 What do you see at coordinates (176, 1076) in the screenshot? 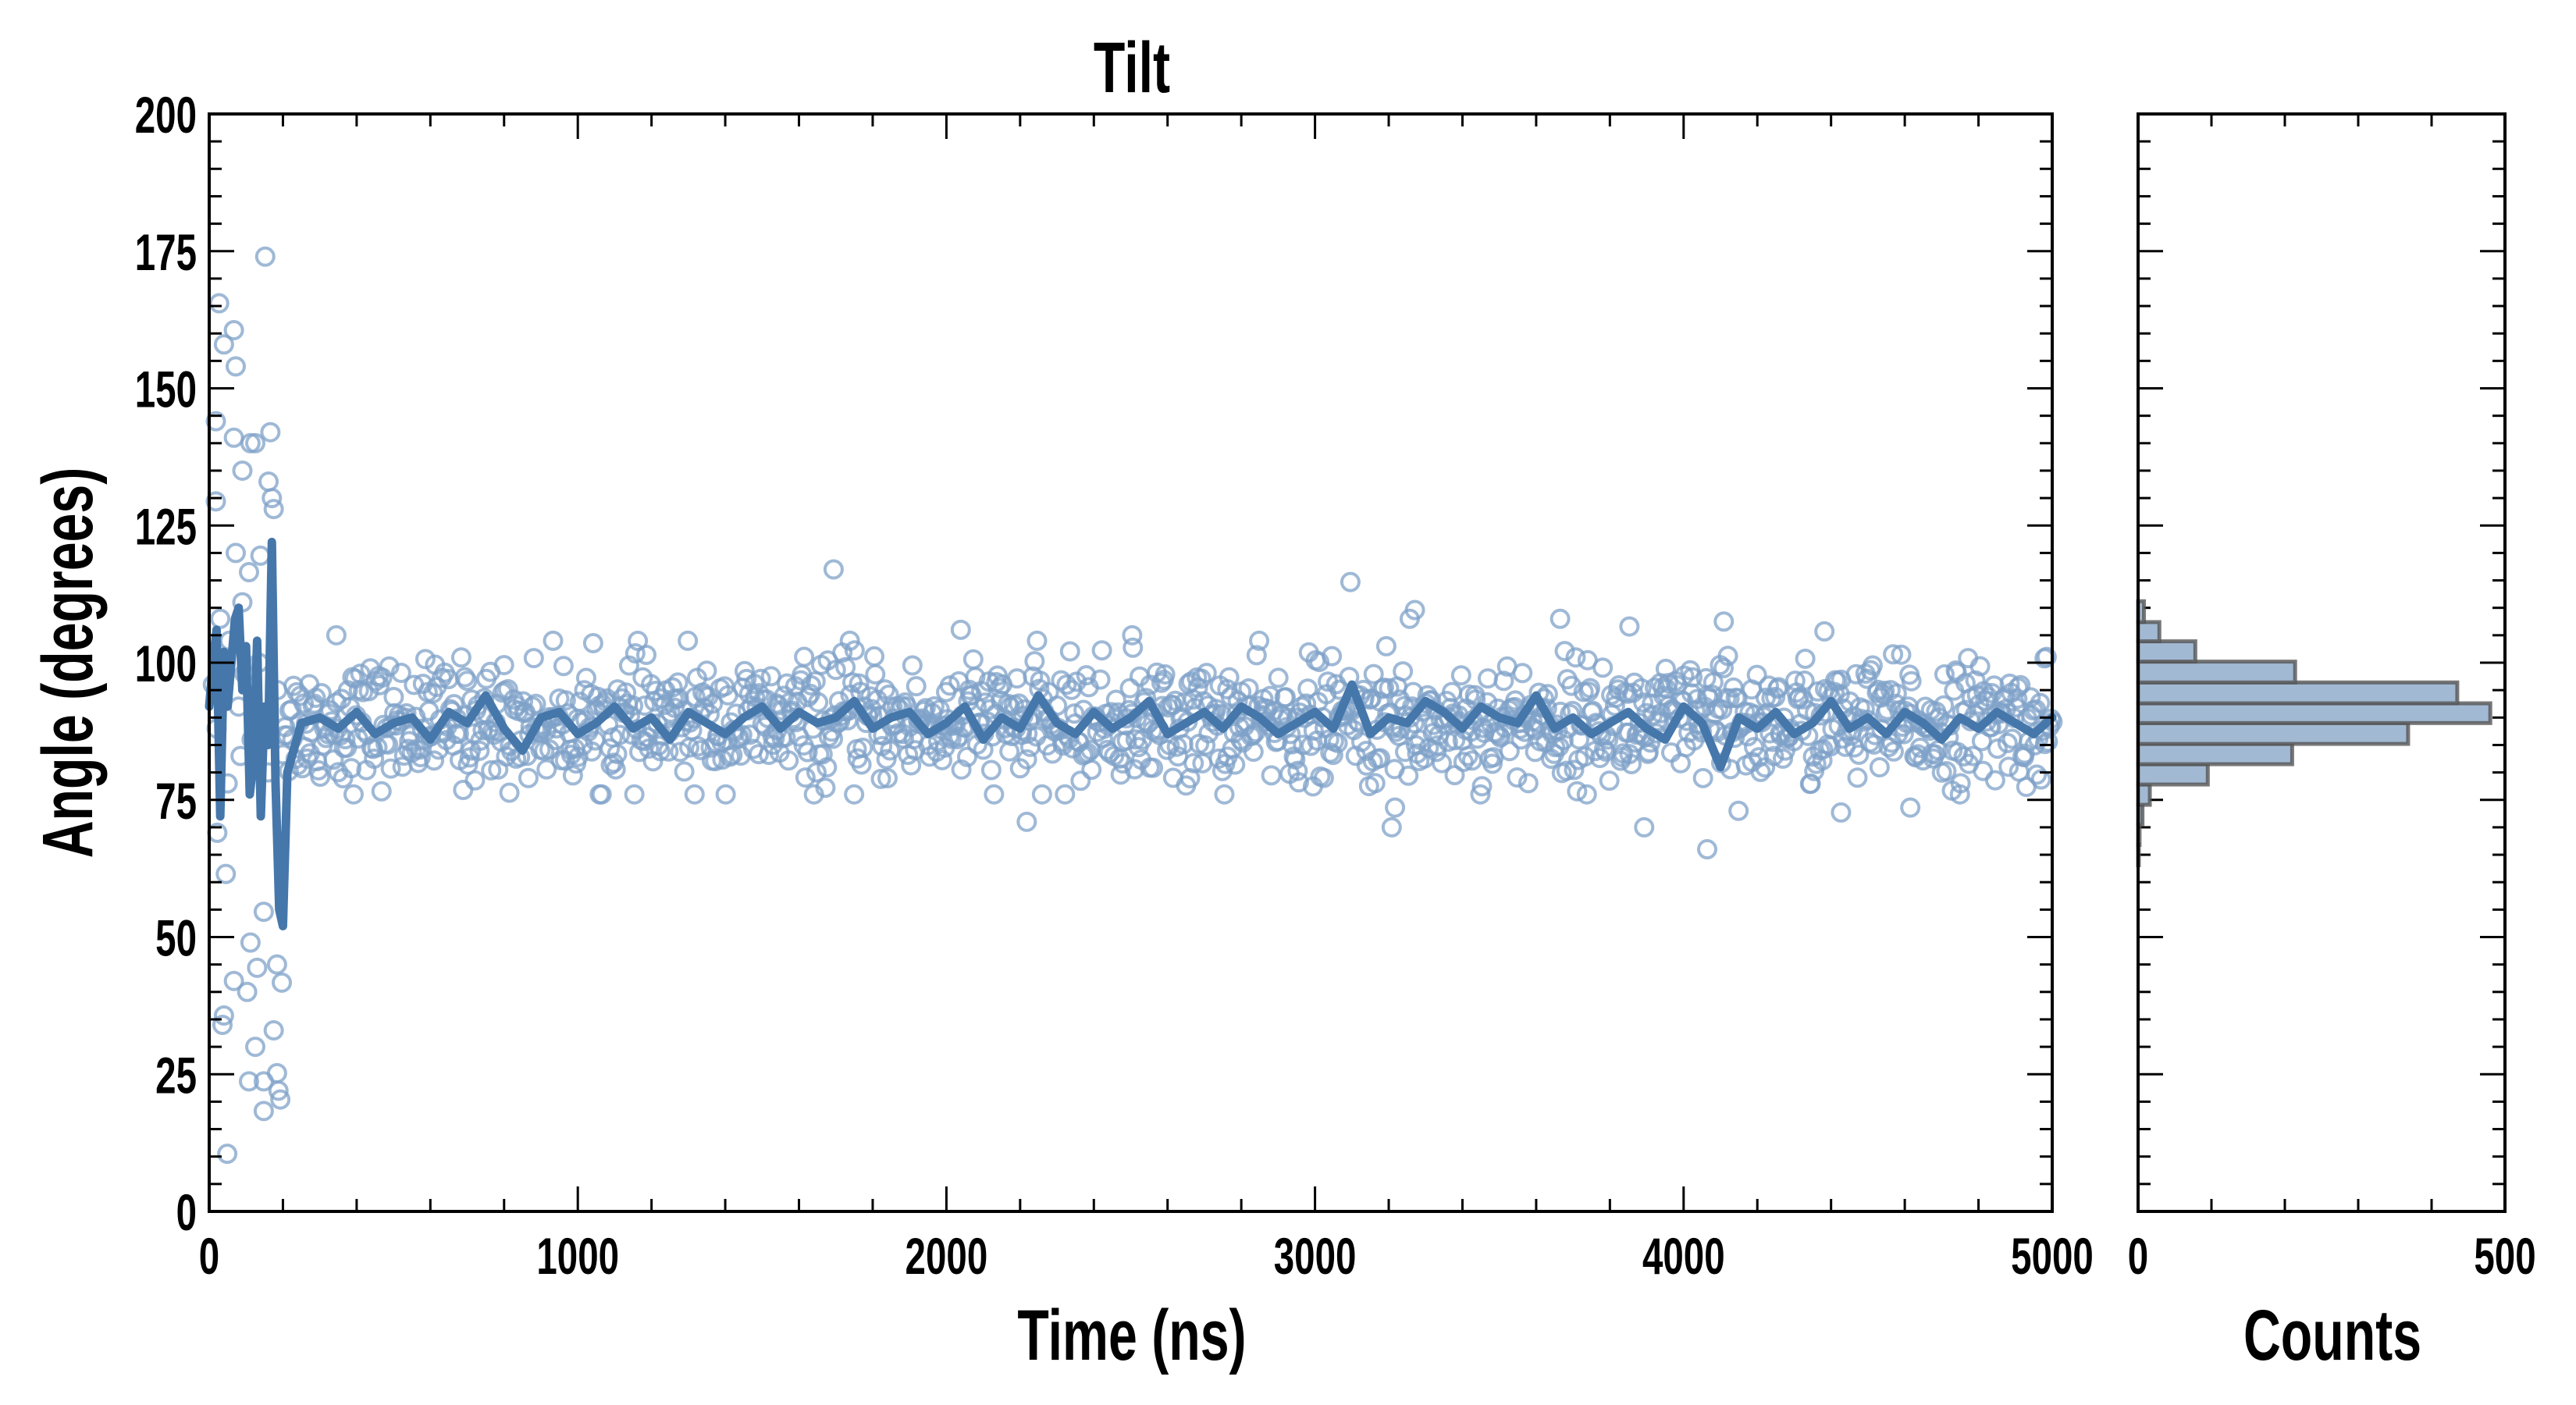
I see `y-tick-label: 25` at bounding box center [176, 1076].